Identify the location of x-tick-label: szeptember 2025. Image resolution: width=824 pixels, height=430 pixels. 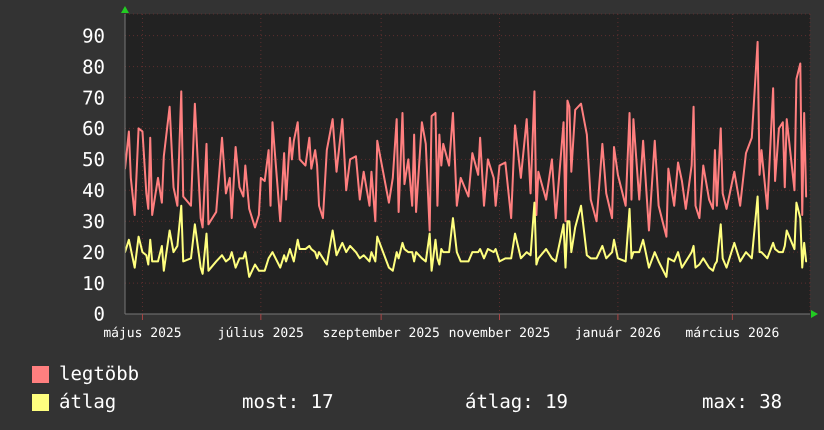
(381, 334).